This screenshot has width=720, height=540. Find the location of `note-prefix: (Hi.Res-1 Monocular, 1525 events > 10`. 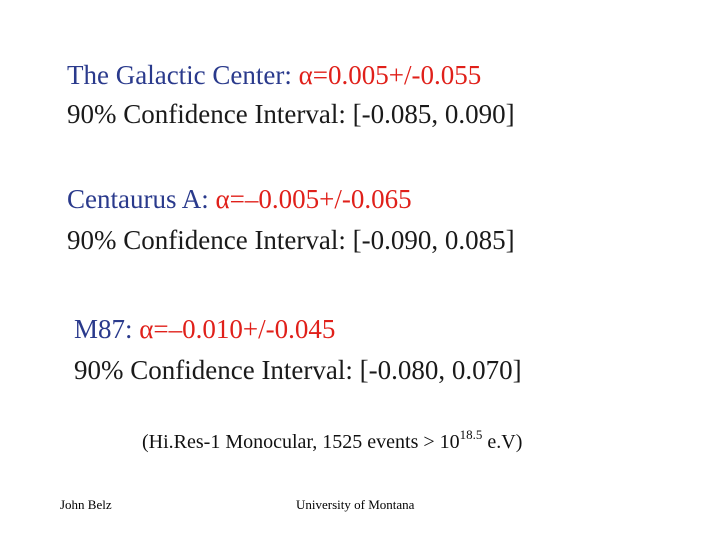

note-prefix: (Hi.Res-1 Monocular, 1525 events > 10 is located at coordinates (301, 442).